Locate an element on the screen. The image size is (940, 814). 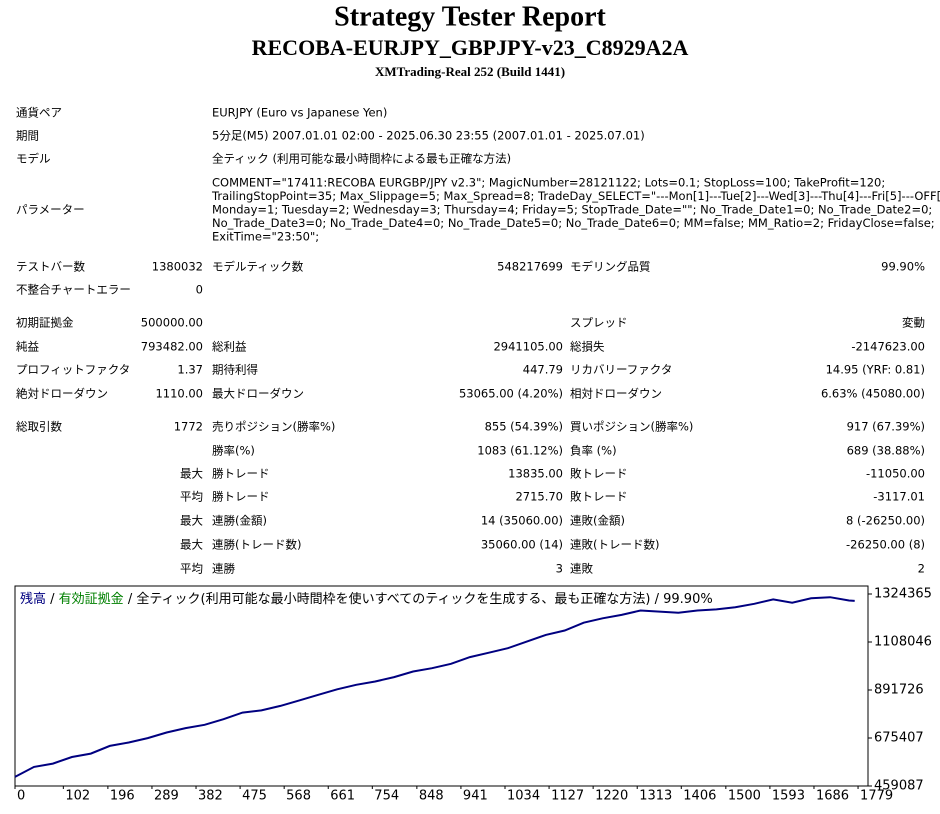
y-tick-label: 459087 is located at coordinates (899, 786).